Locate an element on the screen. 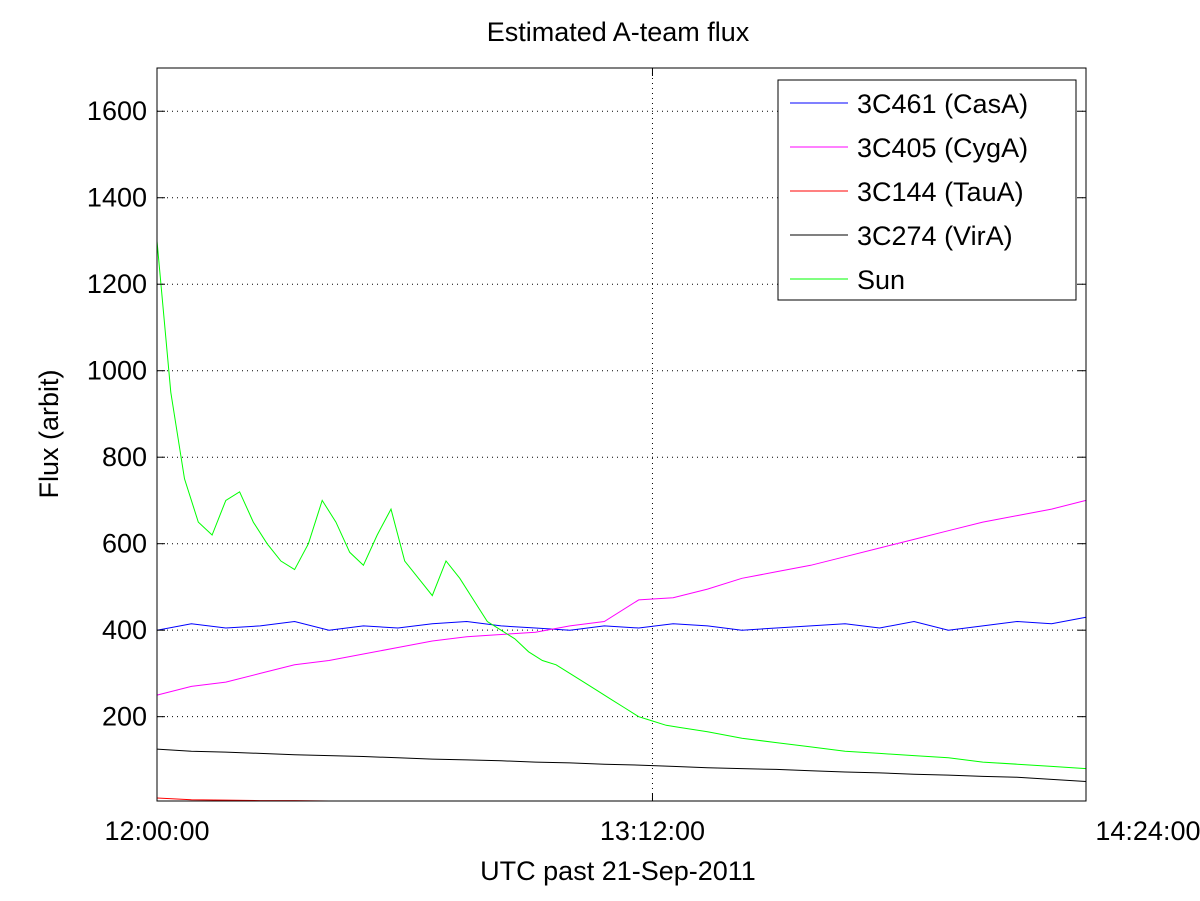 The height and width of the screenshot is (901, 1200). legend-label-3c144-taua: 3C144 (TauA) is located at coordinates (940, 192).